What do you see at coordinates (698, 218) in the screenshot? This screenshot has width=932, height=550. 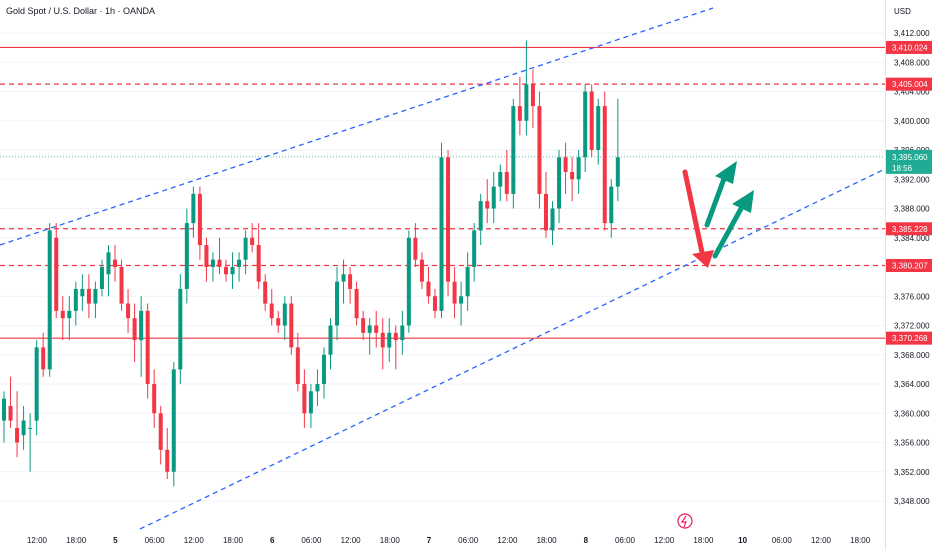 I see `down-arrow` at bounding box center [698, 218].